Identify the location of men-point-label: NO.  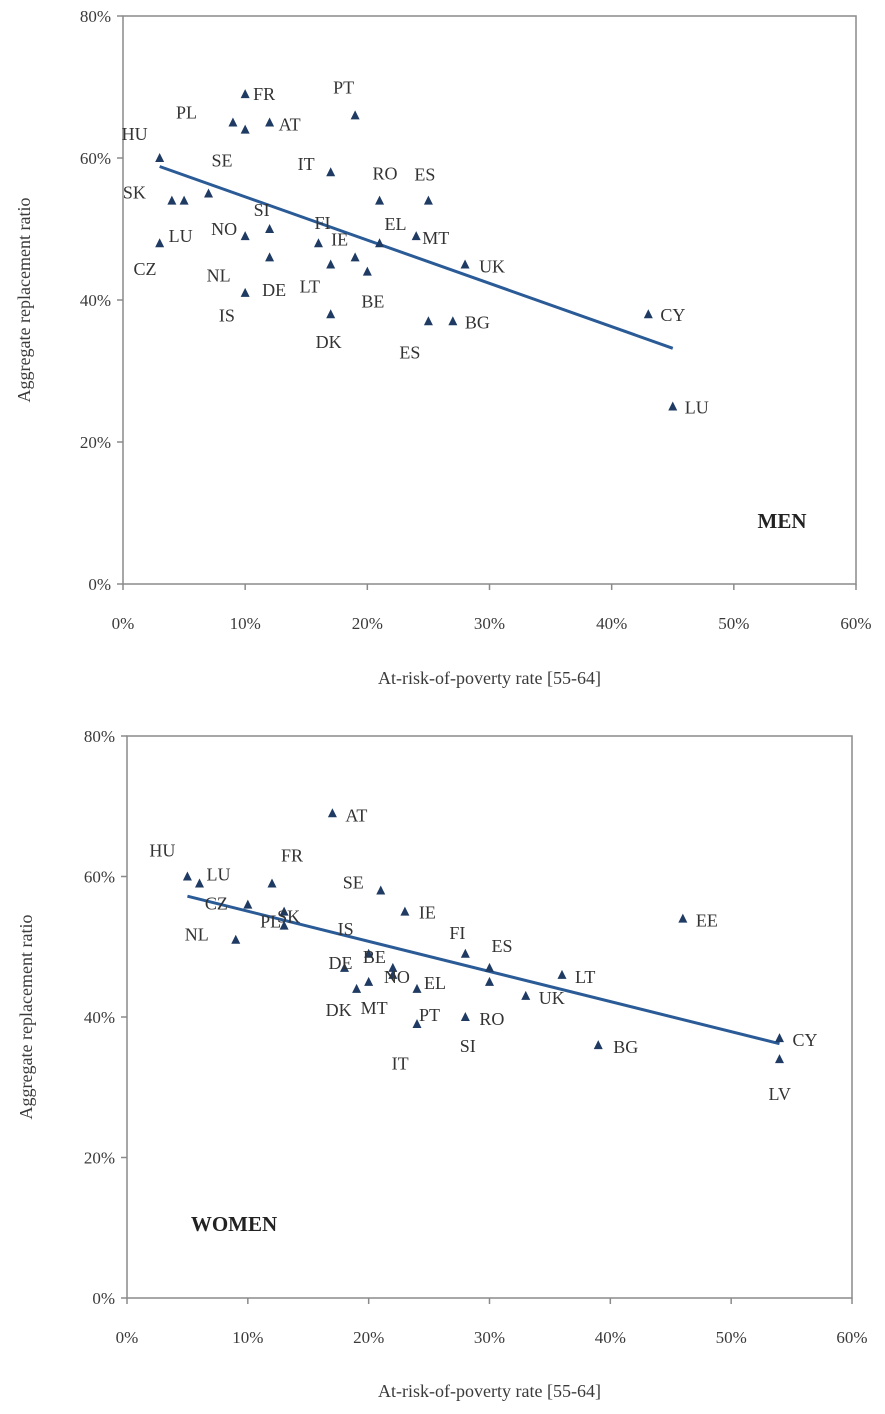
(224, 229).